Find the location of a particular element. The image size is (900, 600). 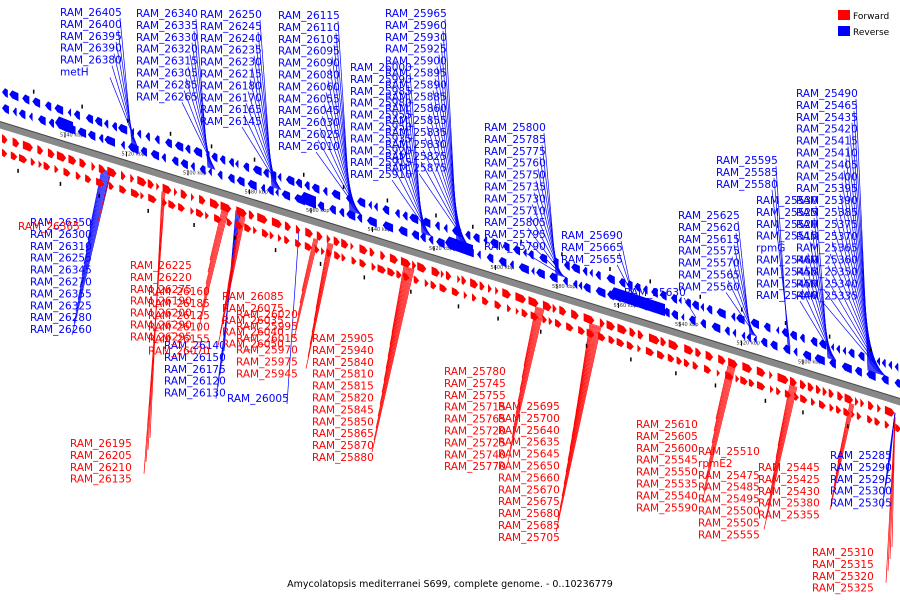

gene-label: RAM_26095 is located at coordinates (309, 52).